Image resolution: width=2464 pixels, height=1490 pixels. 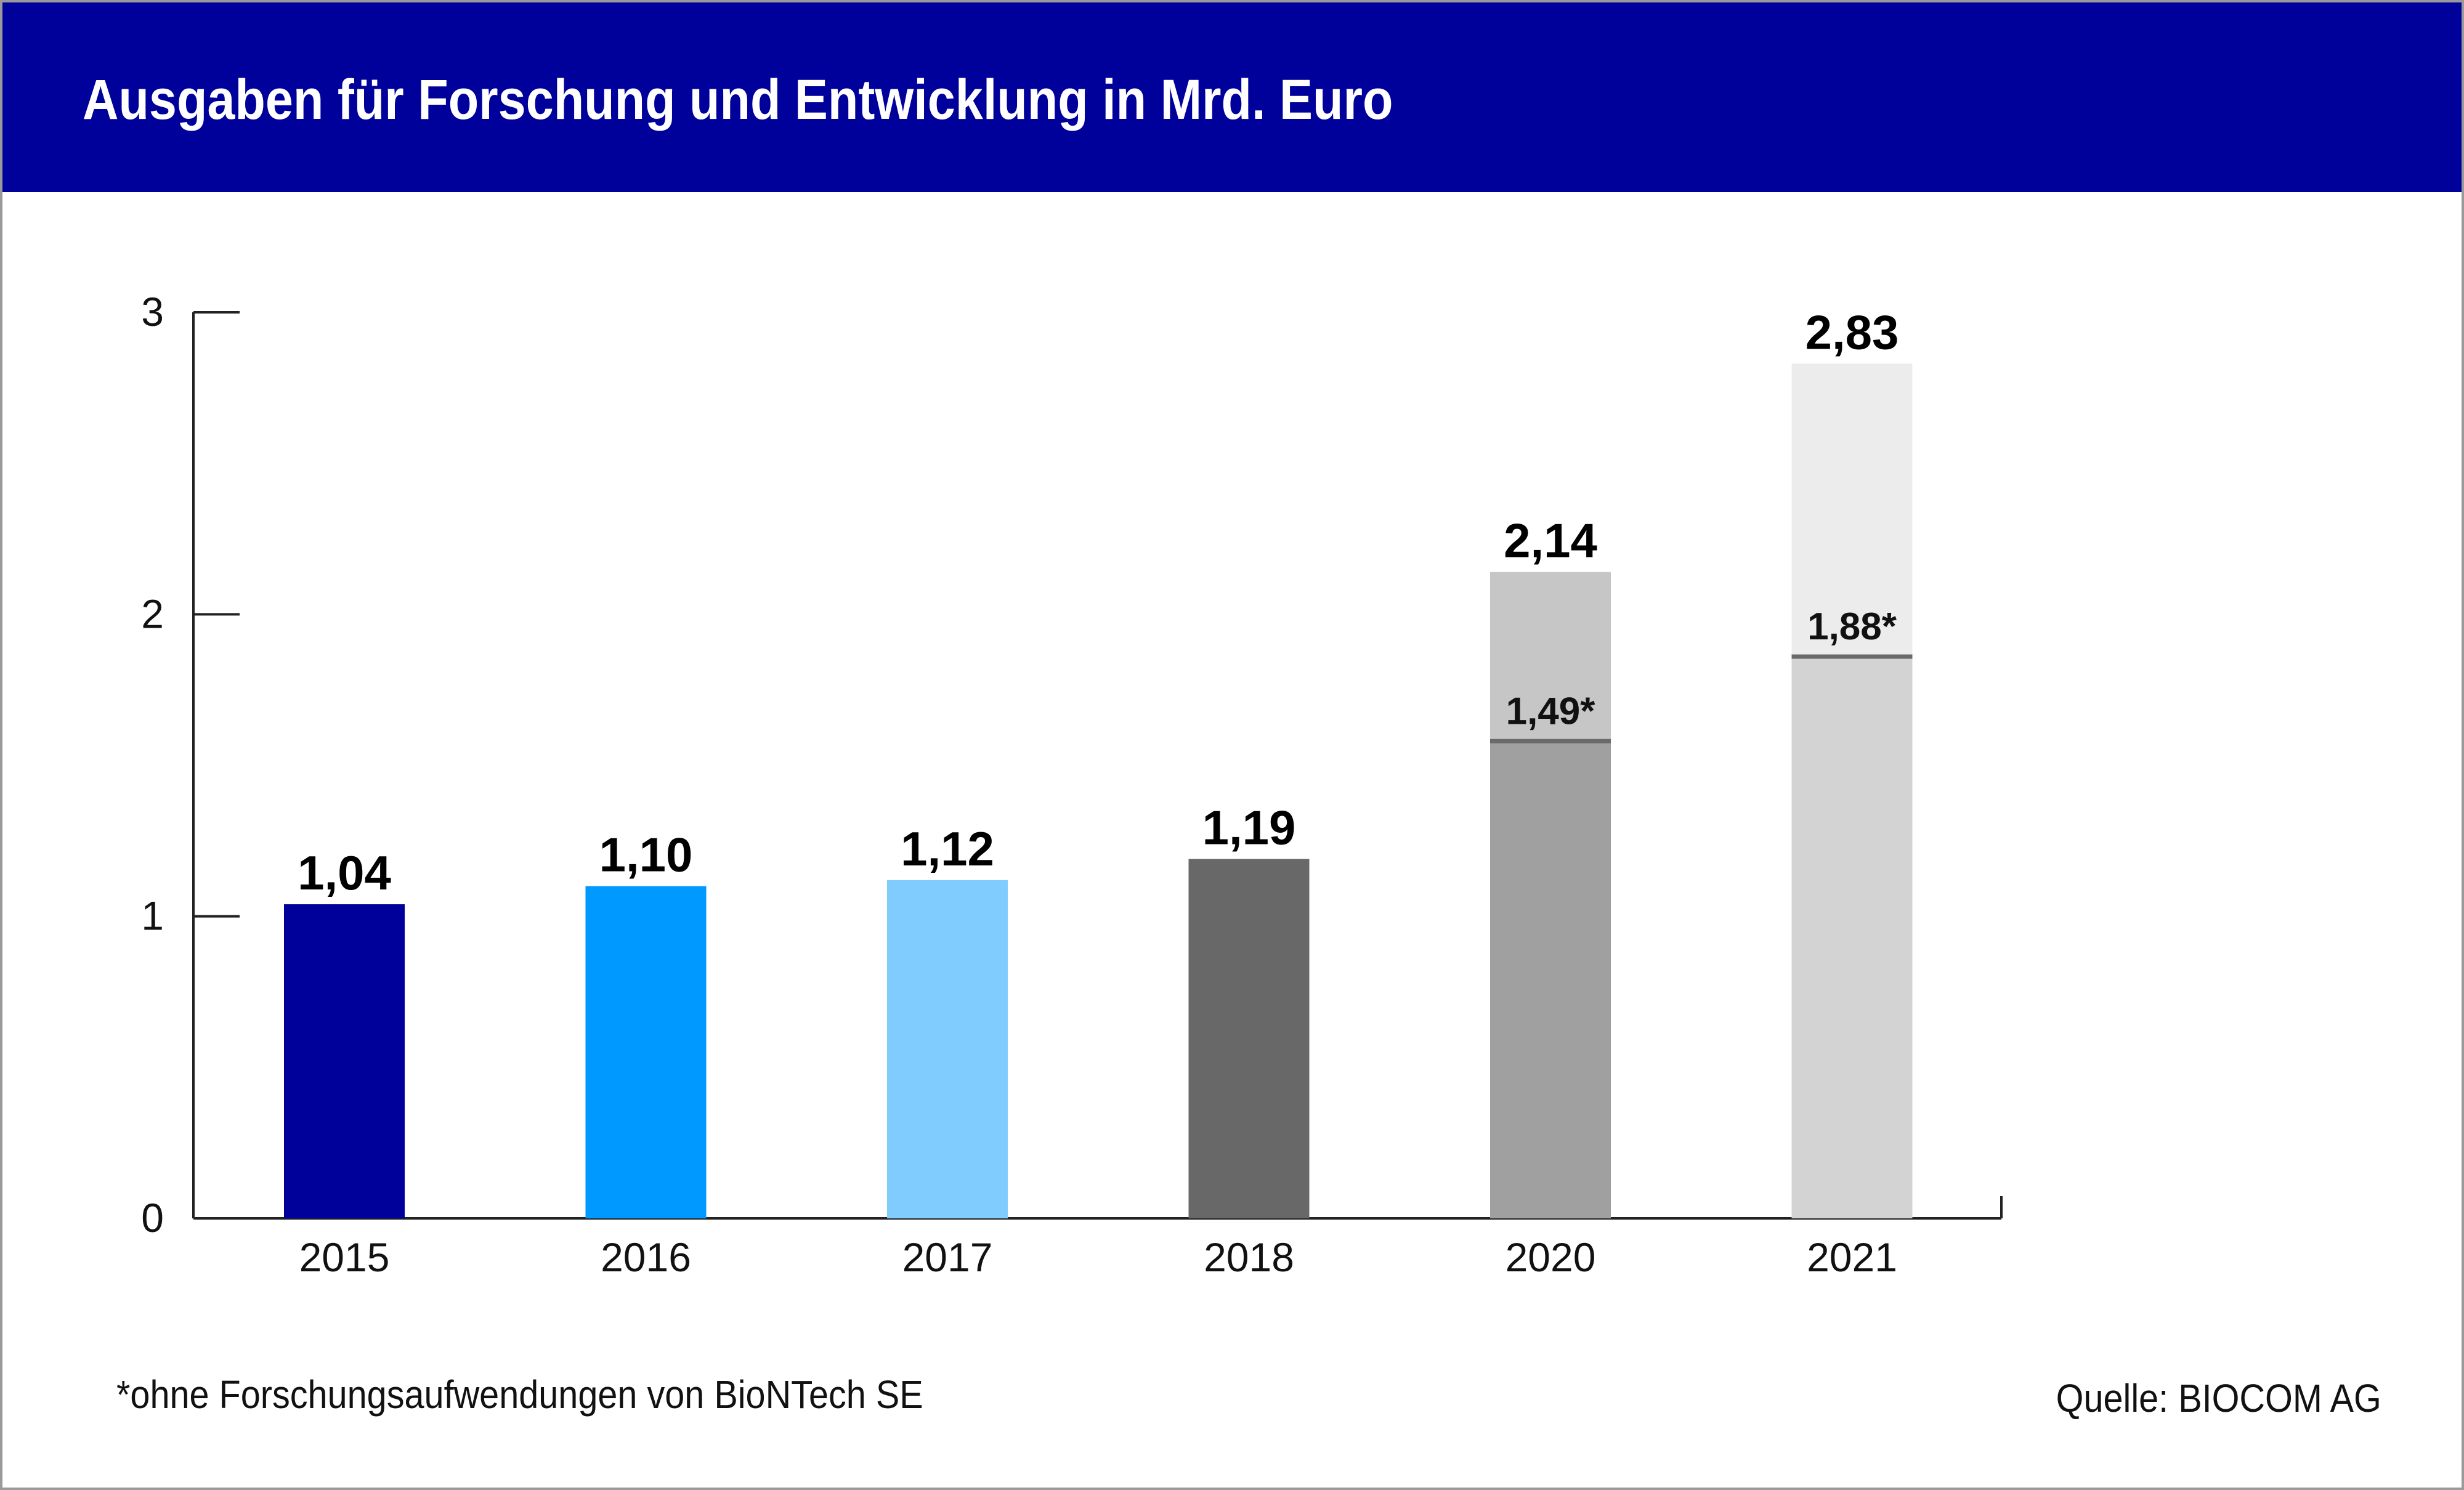 I want to click on y-tick-label: 3, so click(x=152, y=311).